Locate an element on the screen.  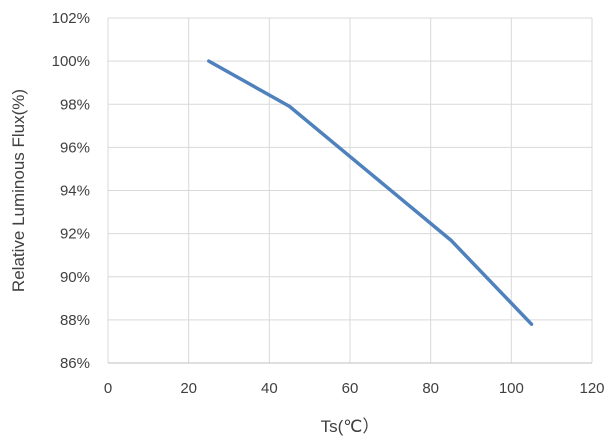
y-tick-label: 100% is located at coordinates (71, 61).